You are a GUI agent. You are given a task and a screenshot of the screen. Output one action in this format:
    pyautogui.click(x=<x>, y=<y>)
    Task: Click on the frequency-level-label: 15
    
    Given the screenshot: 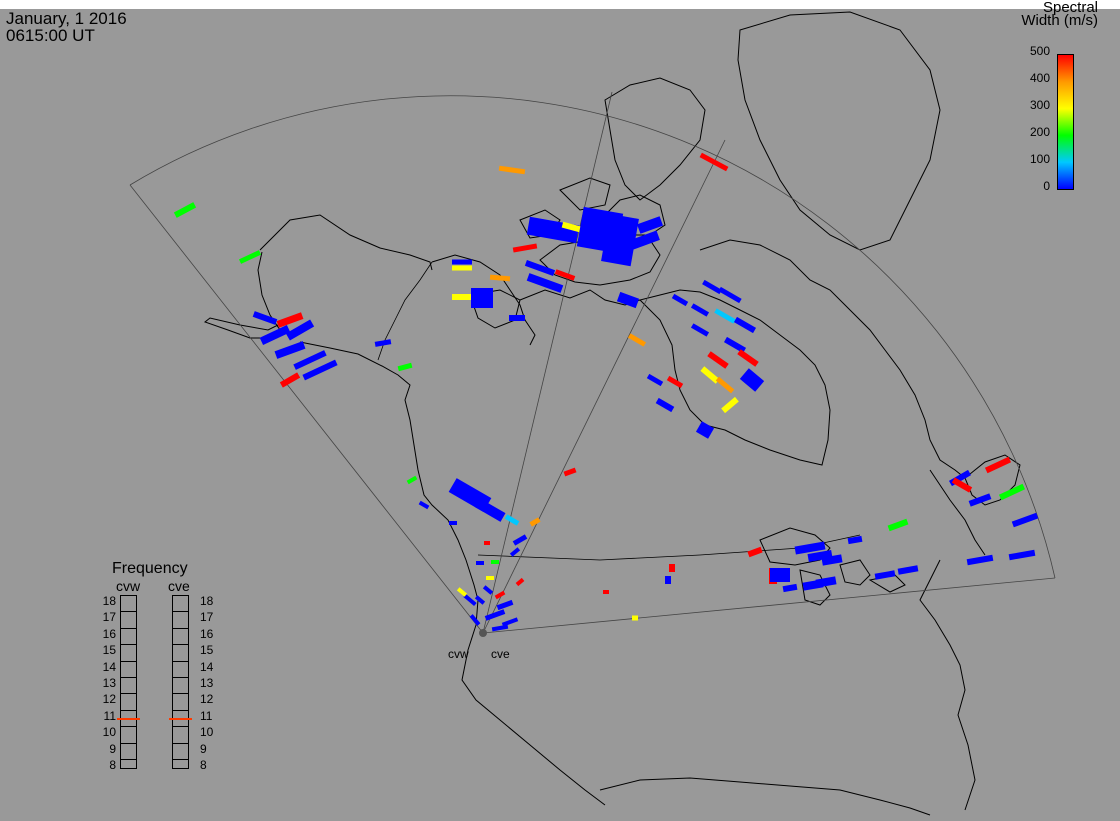 What is the action you would take?
    pyautogui.click(x=109, y=650)
    